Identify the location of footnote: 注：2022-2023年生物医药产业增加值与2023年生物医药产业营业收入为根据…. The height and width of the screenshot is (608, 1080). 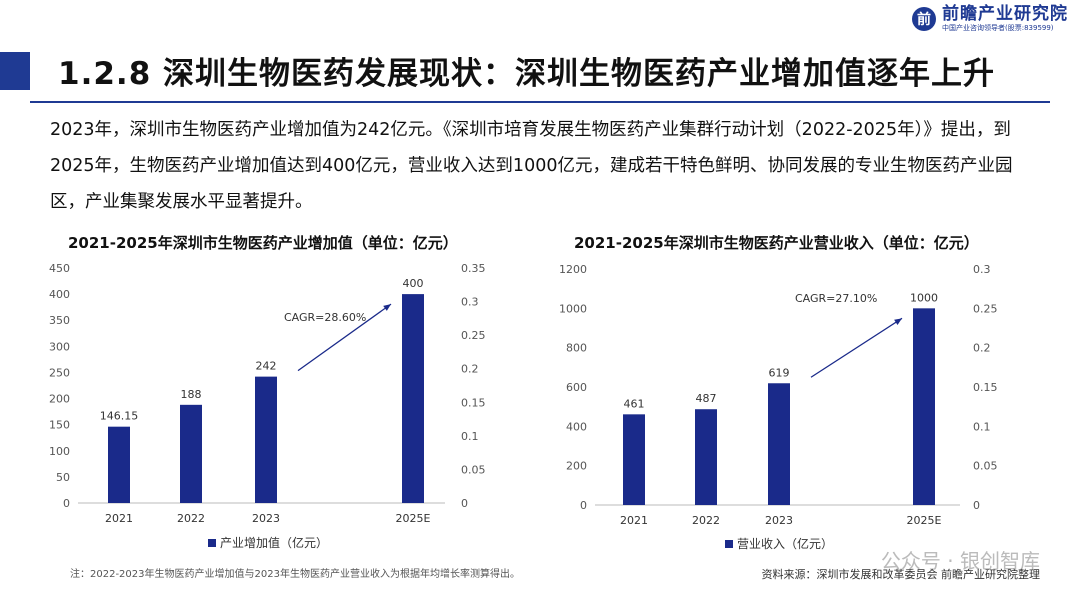
(295, 574).